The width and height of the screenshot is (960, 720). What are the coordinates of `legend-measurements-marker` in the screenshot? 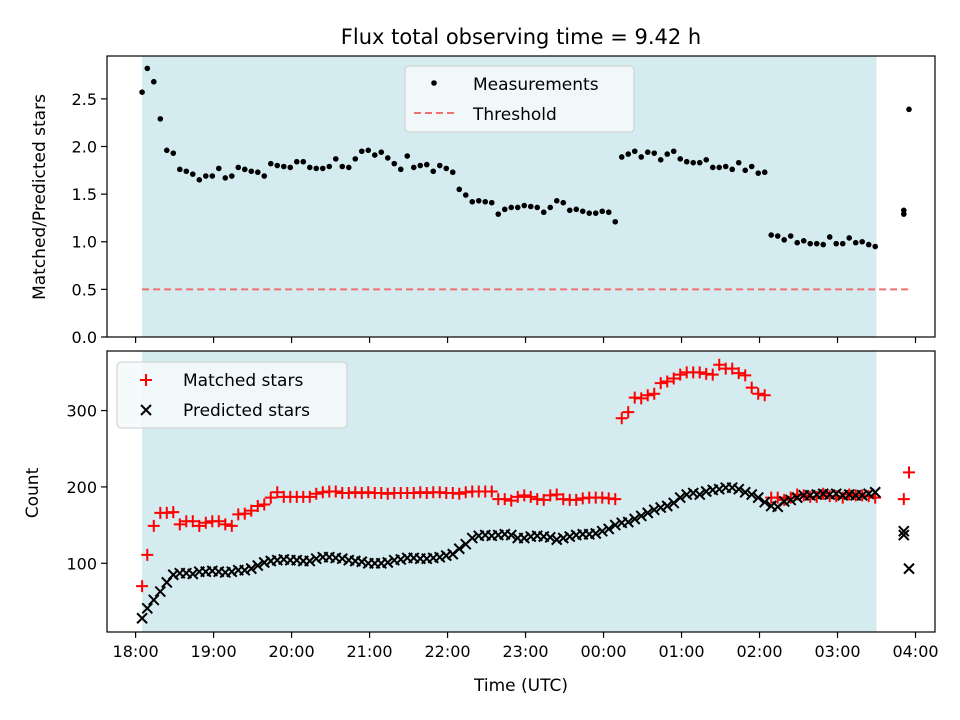 It's located at (434, 83).